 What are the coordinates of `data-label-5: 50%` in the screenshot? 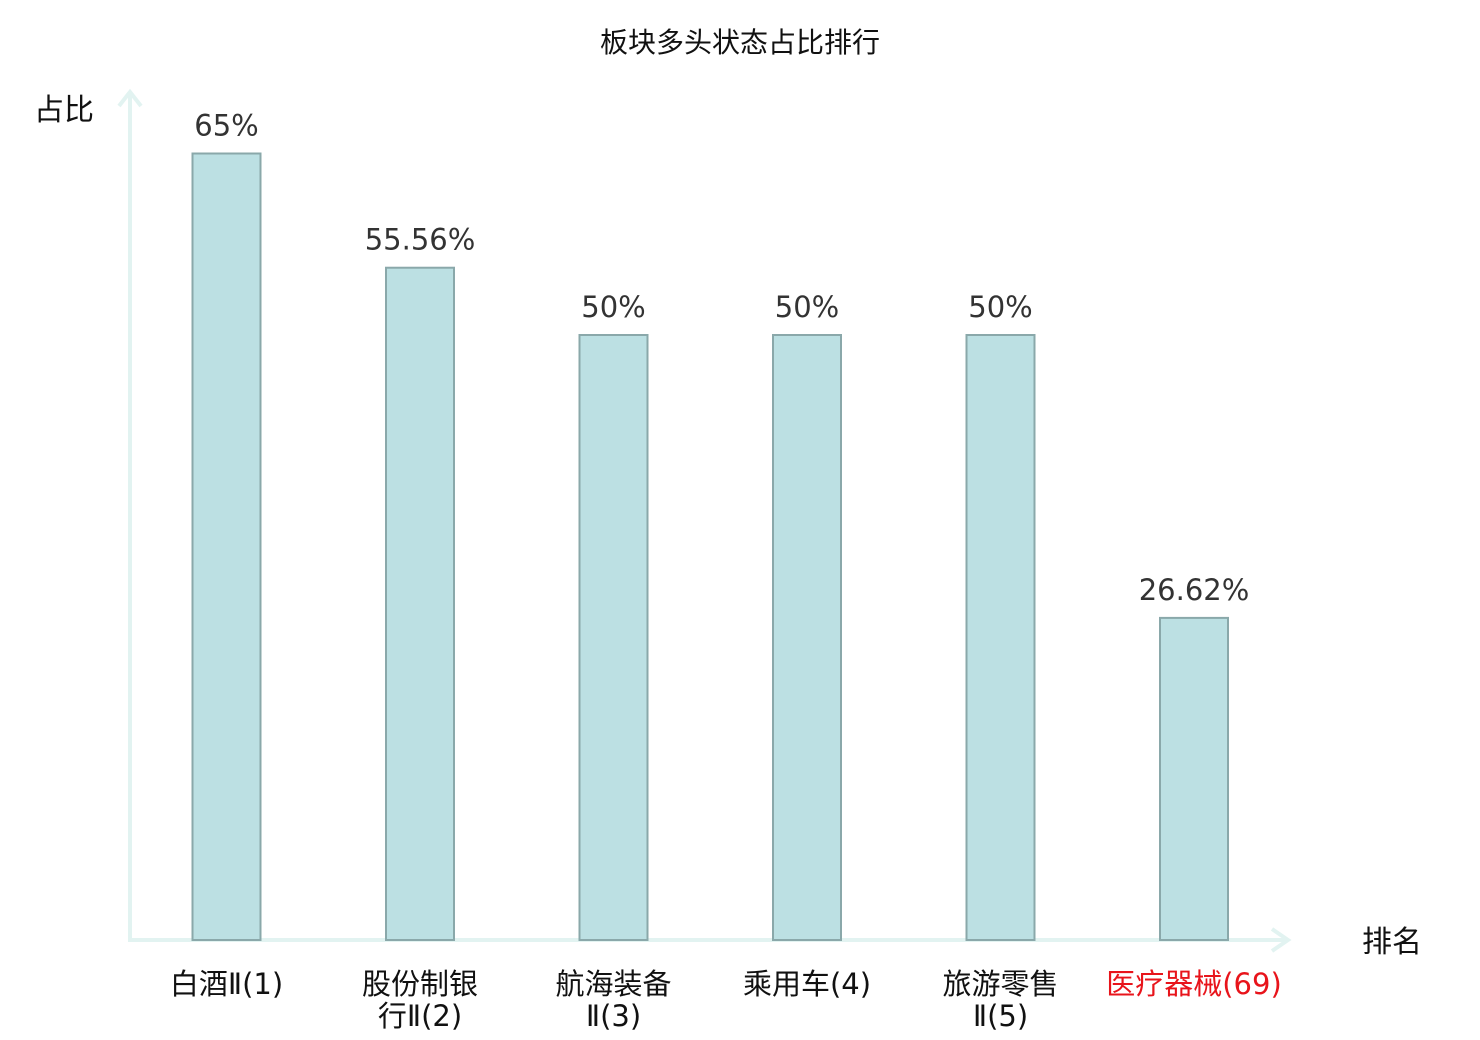 It's located at (1000, 307).